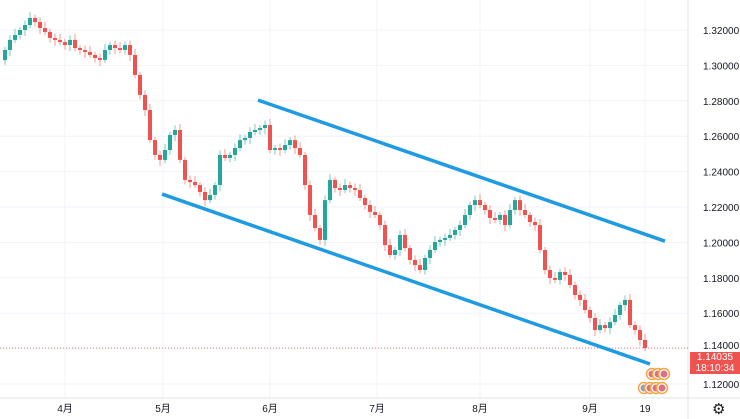 The width and height of the screenshot is (740, 419). What do you see at coordinates (721, 314) in the screenshot?
I see `y-tick-label: 1.16000` at bounding box center [721, 314].